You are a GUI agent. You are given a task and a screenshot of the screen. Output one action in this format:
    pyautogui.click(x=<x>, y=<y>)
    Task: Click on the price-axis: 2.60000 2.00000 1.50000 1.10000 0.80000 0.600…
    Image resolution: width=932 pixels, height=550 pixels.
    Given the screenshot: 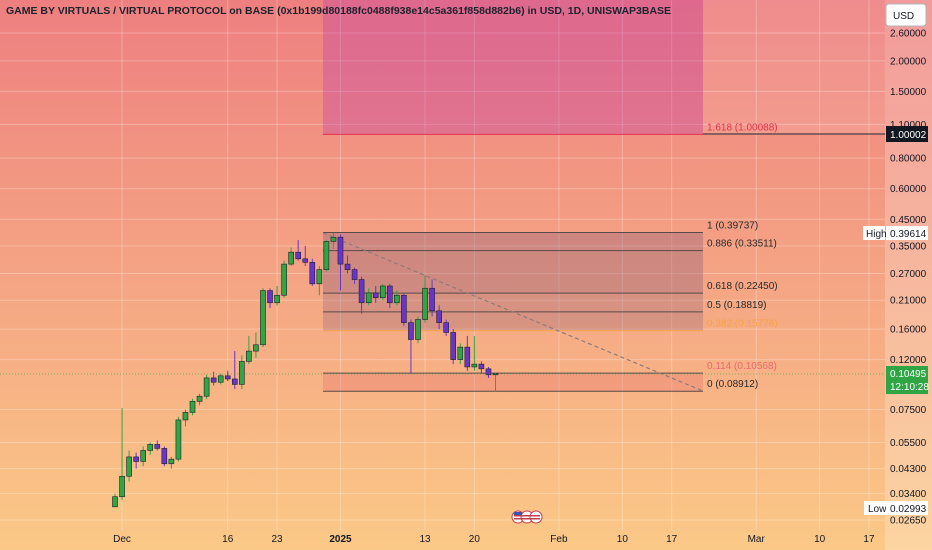 What is the action you would take?
    pyautogui.click(x=908, y=278)
    